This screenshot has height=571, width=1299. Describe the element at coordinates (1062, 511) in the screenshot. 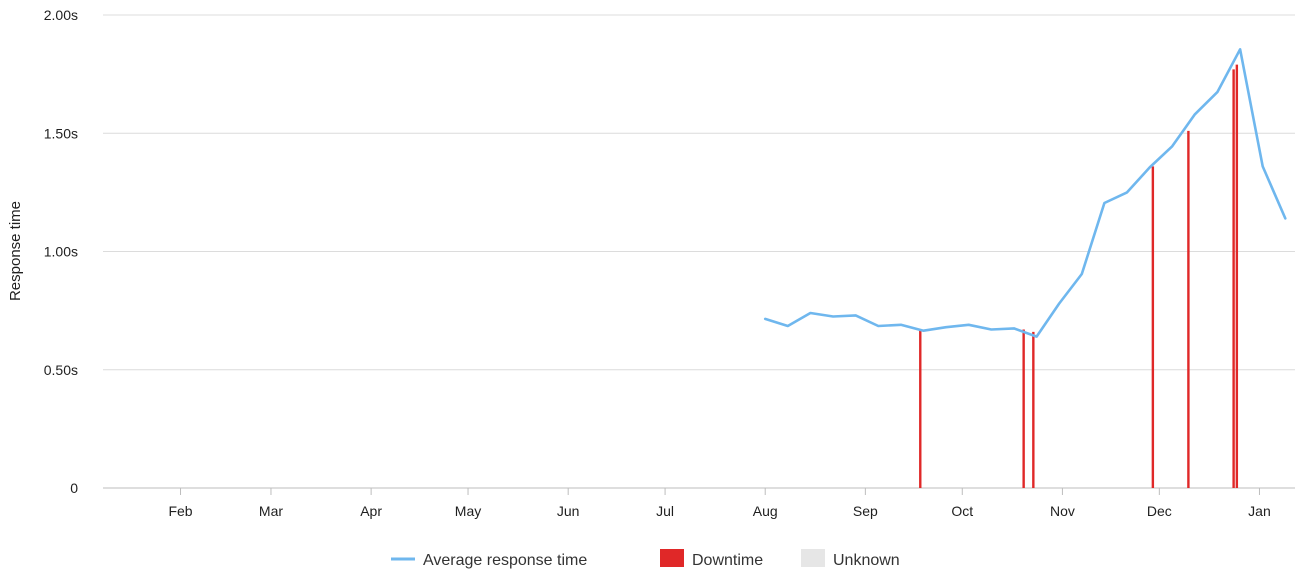

I see `x-tick-label: Nov` at that location.